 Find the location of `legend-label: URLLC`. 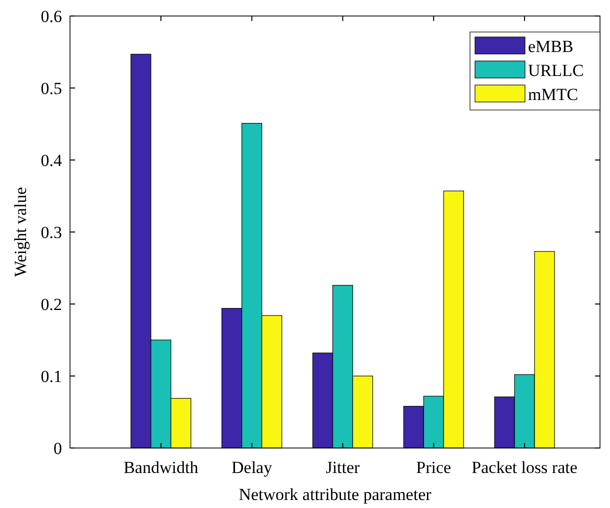

legend-label: URLLC is located at coordinates (556, 70).